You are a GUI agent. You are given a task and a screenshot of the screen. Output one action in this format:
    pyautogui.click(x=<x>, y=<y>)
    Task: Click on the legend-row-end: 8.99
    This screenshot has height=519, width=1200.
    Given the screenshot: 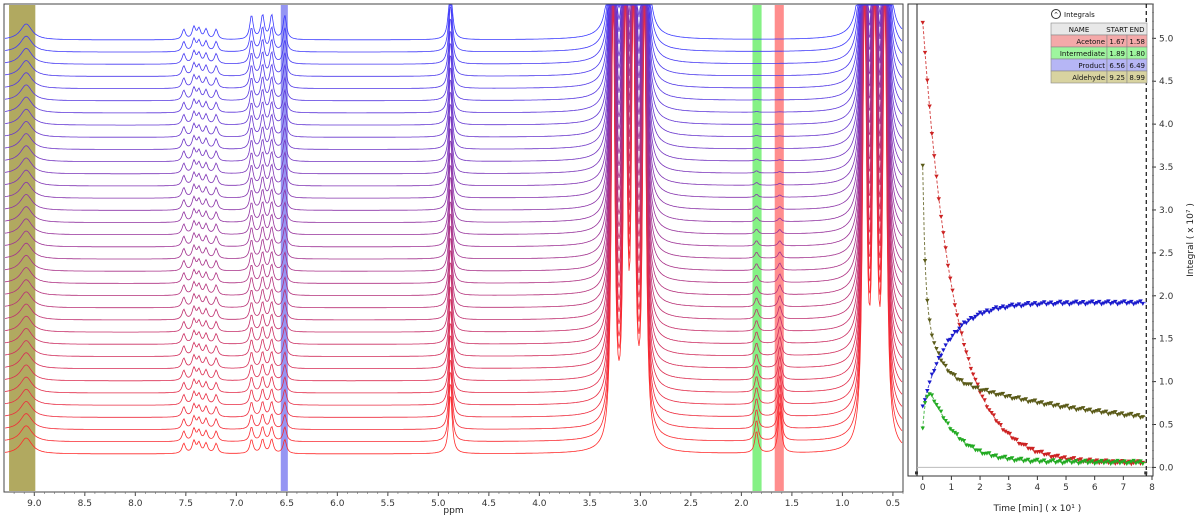 What is the action you would take?
    pyautogui.click(x=1137, y=78)
    